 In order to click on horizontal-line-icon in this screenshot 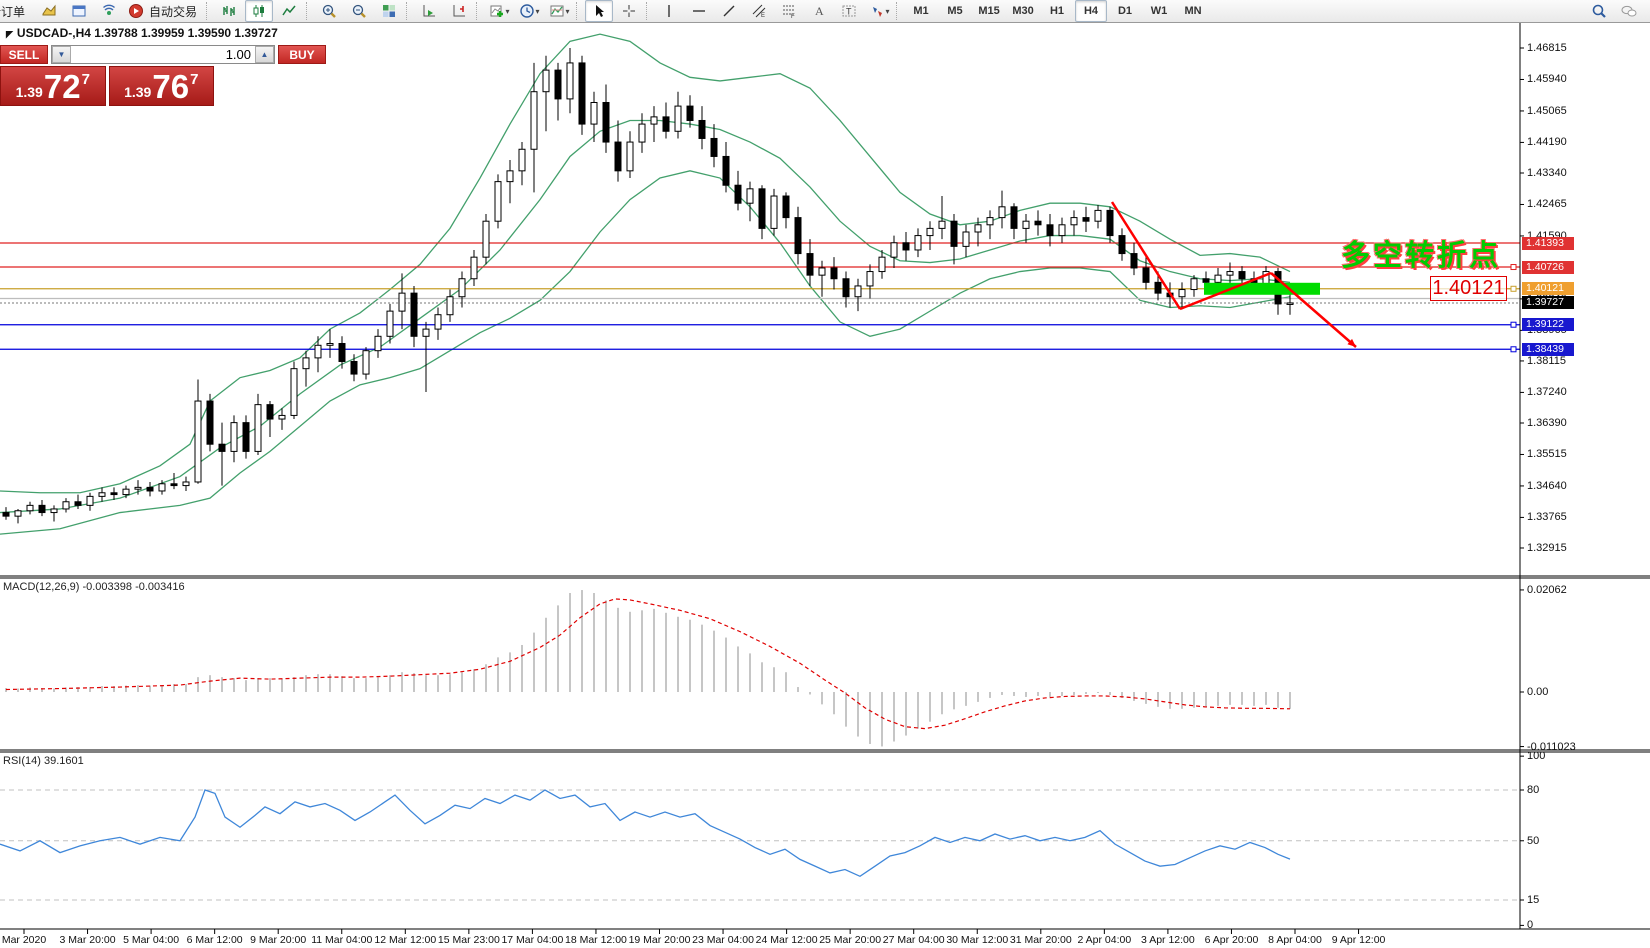, I will do `click(699, 11)`.